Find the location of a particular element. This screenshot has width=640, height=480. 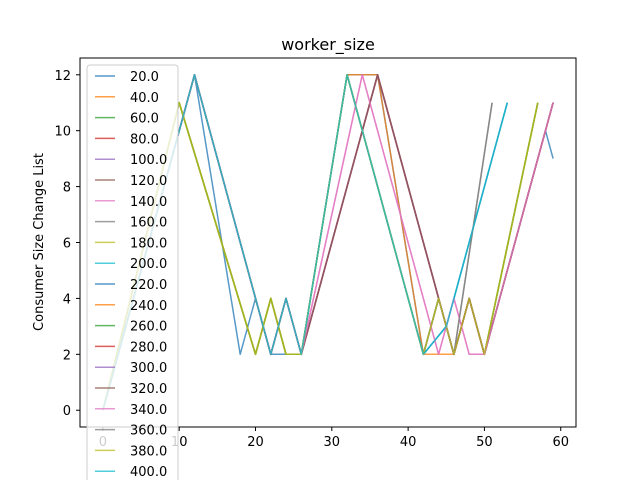

legend-entry-label: 320.0 is located at coordinates (148, 389).